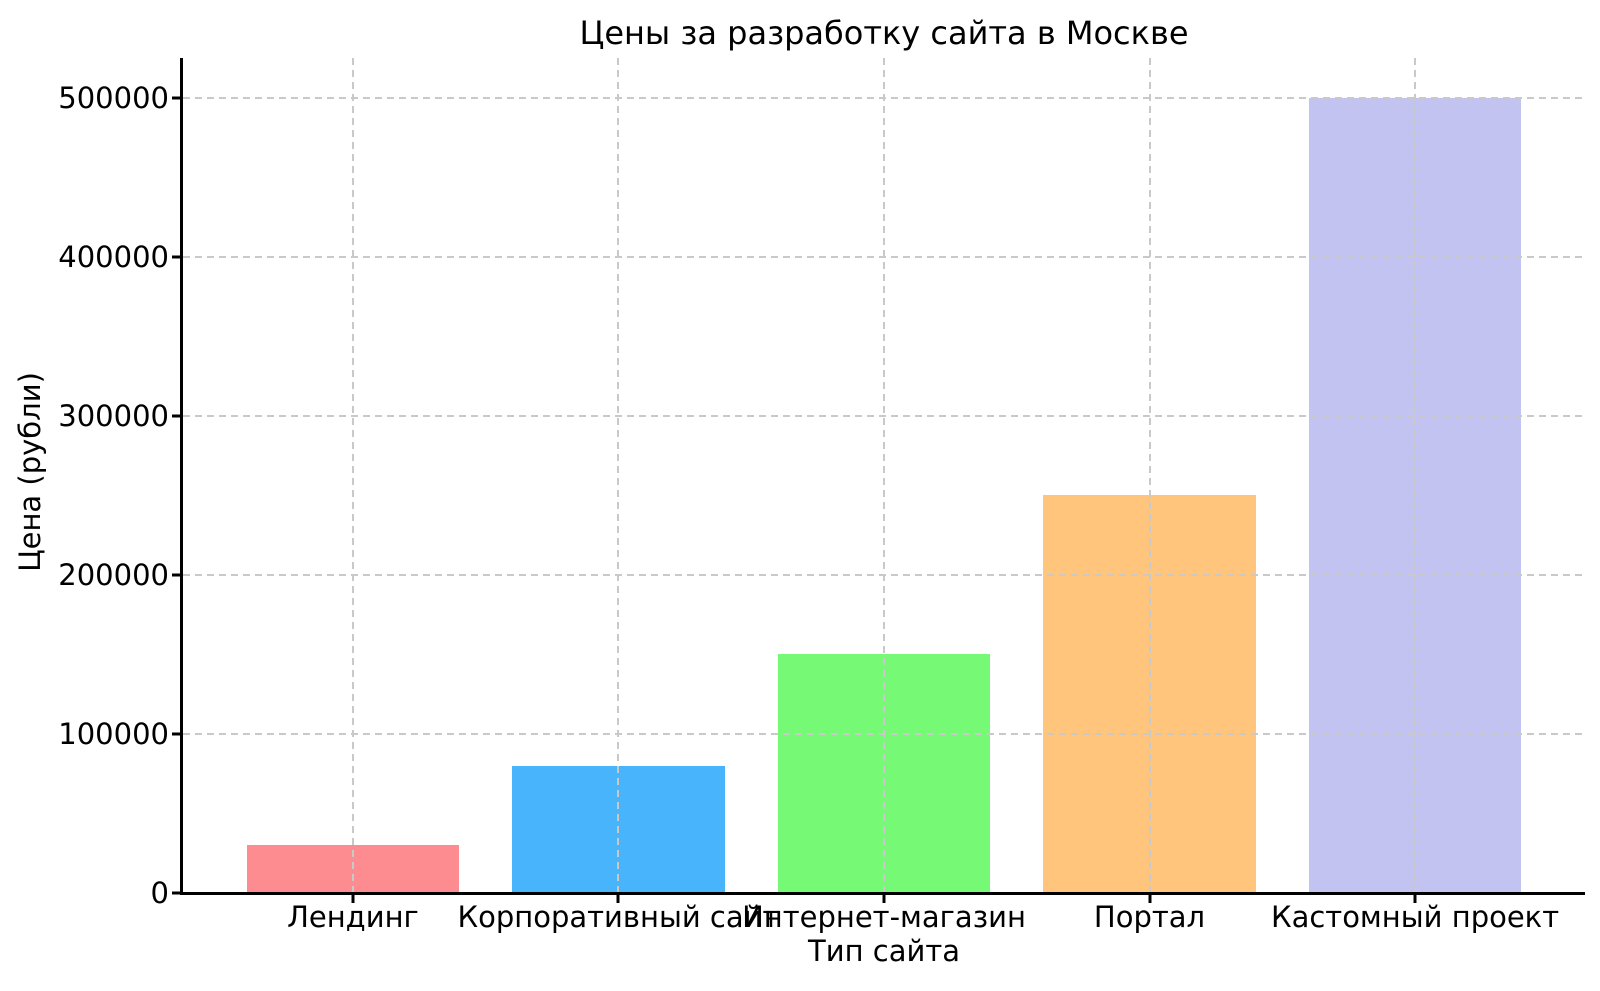 This screenshot has height=991, width=1600. Describe the element at coordinates (884, 33) in the screenshot. I see `chart-title: Цены за разработку сайта в Москве` at that location.